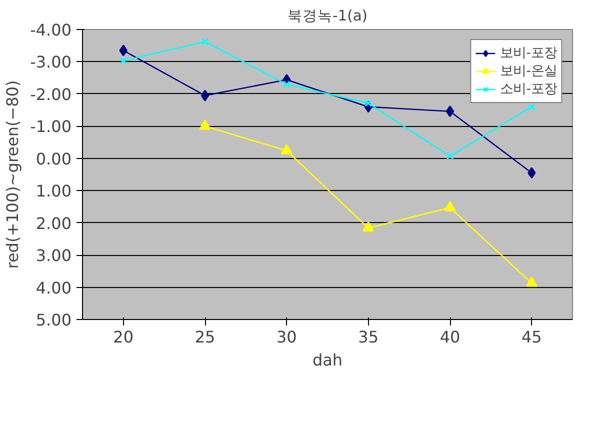 This screenshot has height=430, width=613. I want to click on x-tick-label: 25, so click(205, 337).